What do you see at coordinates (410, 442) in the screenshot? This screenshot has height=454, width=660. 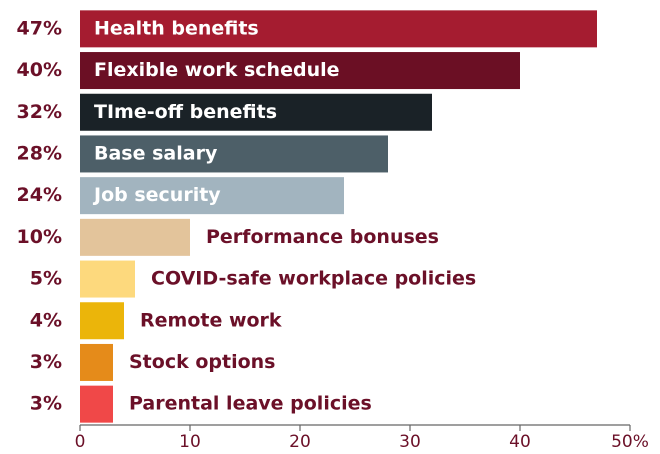 I see `x-tick-label: 30` at bounding box center [410, 442].